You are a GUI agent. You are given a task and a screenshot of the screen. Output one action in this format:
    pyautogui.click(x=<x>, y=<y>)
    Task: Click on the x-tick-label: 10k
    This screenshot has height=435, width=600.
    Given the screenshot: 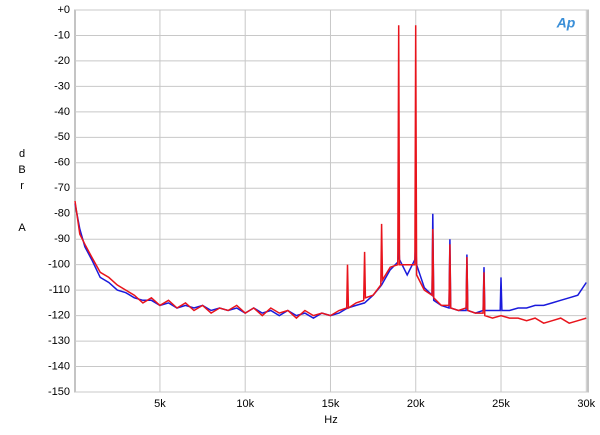 What is the action you would take?
    pyautogui.click(x=245, y=404)
    